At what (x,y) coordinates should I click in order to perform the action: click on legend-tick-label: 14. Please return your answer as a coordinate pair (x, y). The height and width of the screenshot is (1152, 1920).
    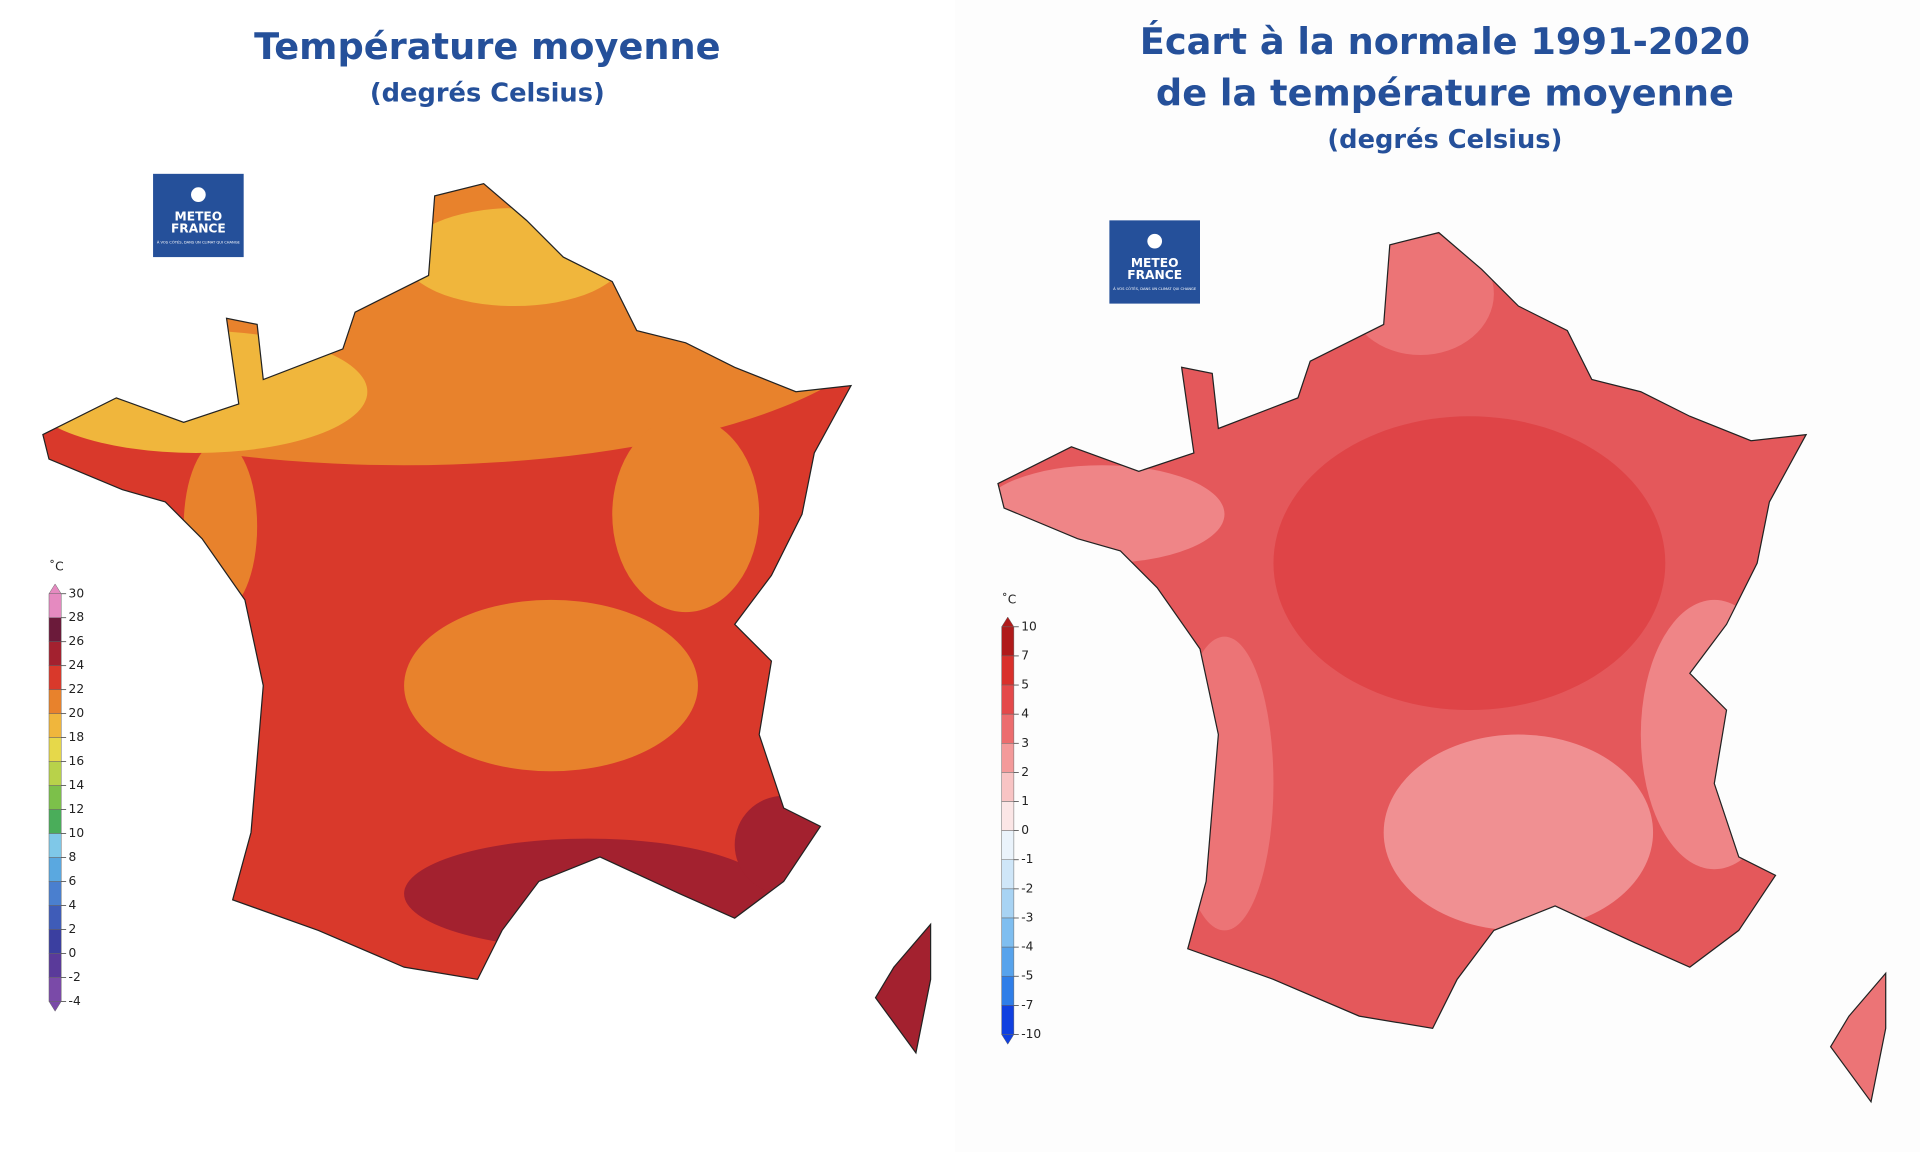
    Looking at the image, I should click on (77, 785).